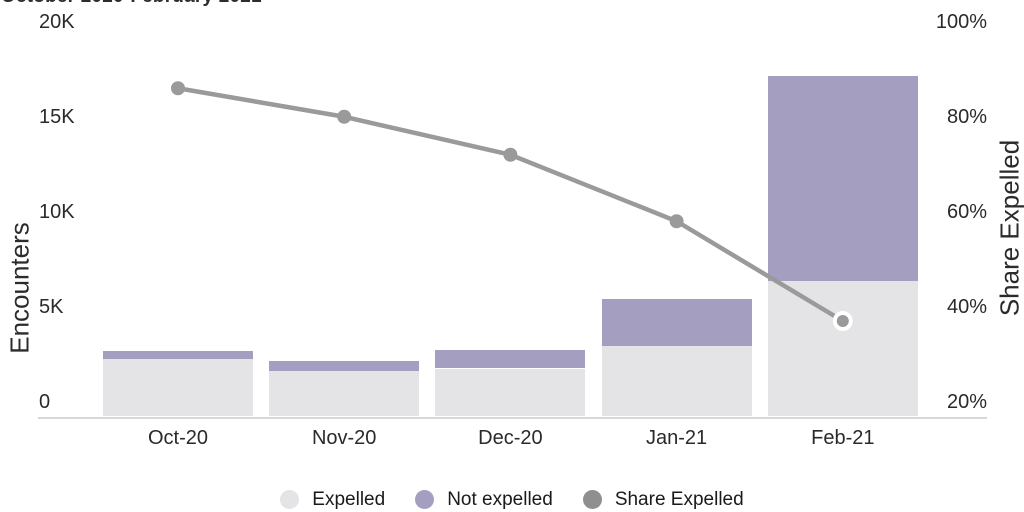 The height and width of the screenshot is (512, 1024). Describe the element at coordinates (961, 22) in the screenshot. I see `y-tick-label-right: 100%` at that location.